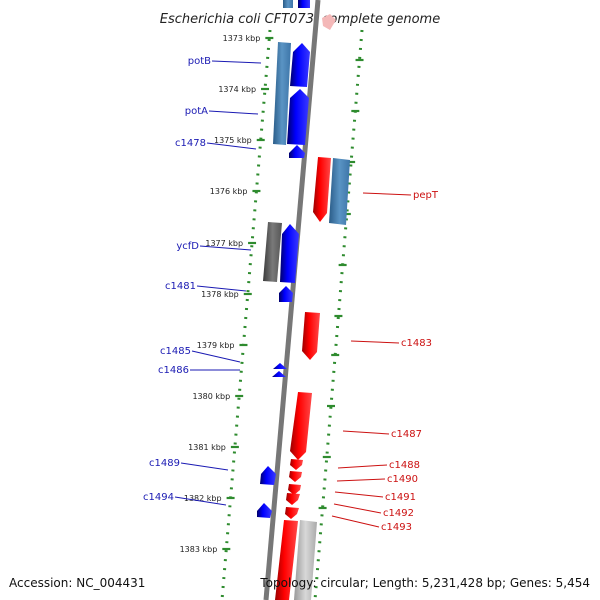 The width and height of the screenshot is (600, 600). Describe the element at coordinates (295, 476) in the screenshot. I see `gene-c1490-arrow` at that location.